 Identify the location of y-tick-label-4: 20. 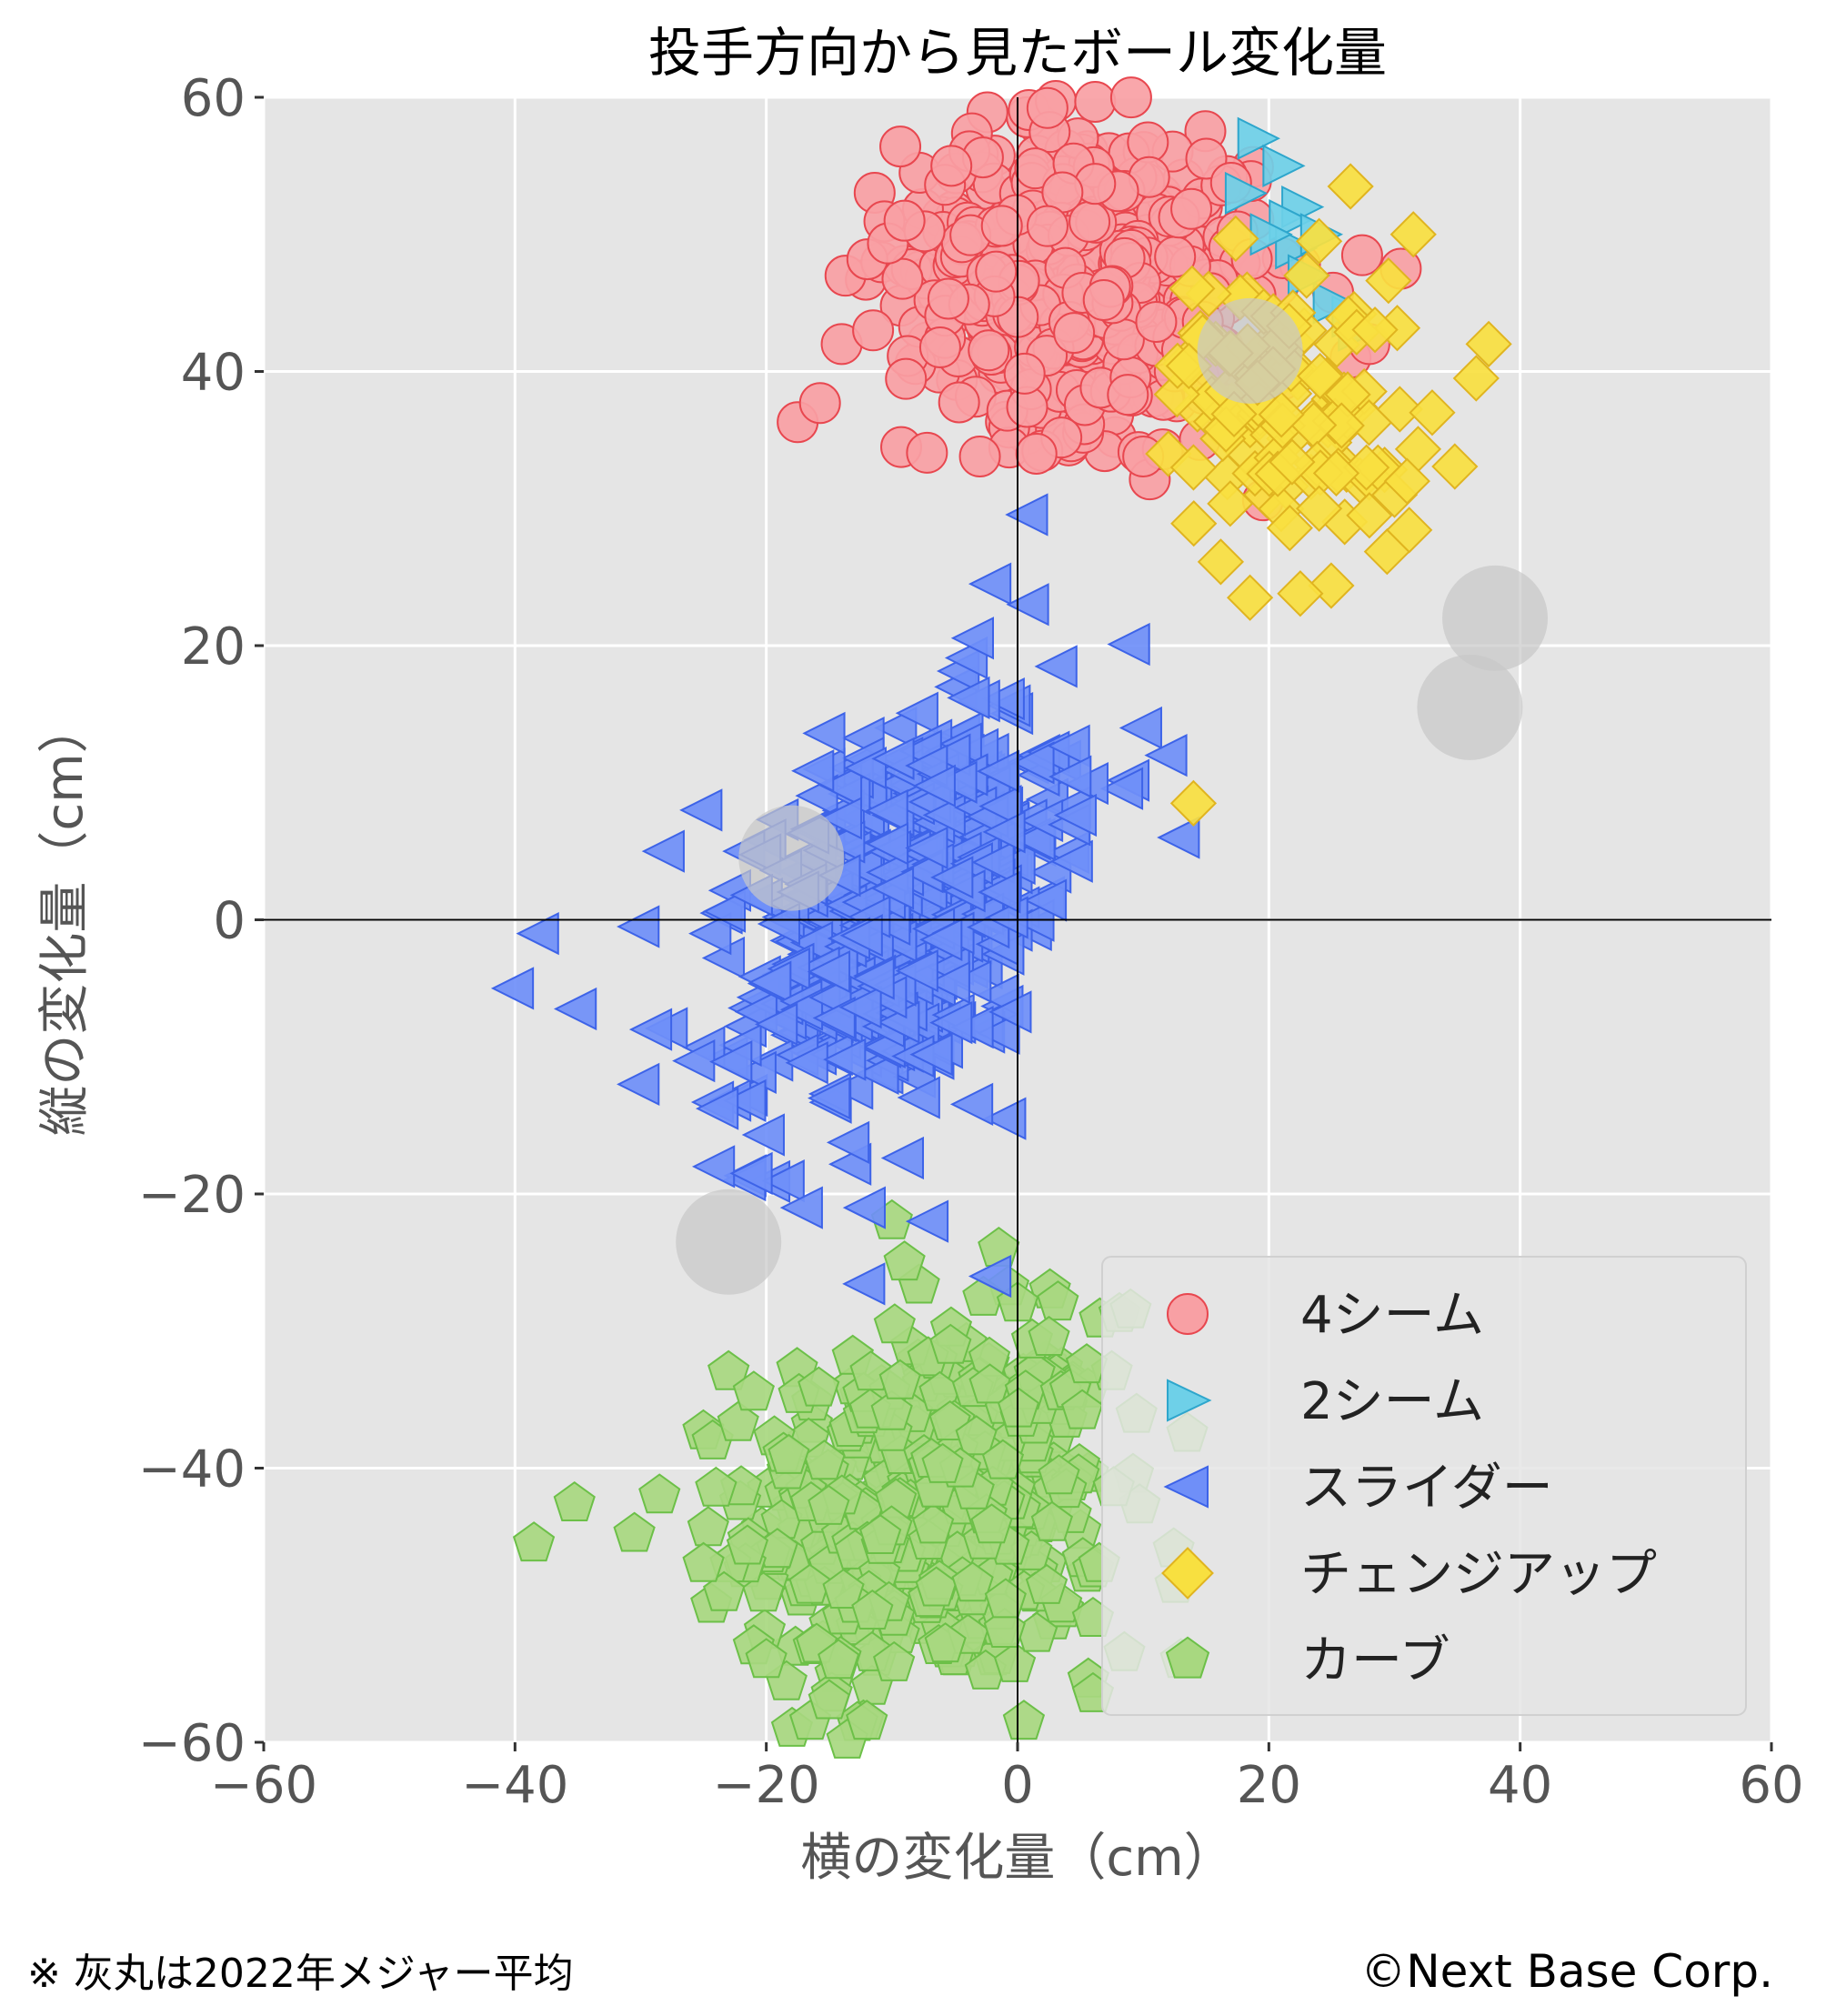
(213, 647).